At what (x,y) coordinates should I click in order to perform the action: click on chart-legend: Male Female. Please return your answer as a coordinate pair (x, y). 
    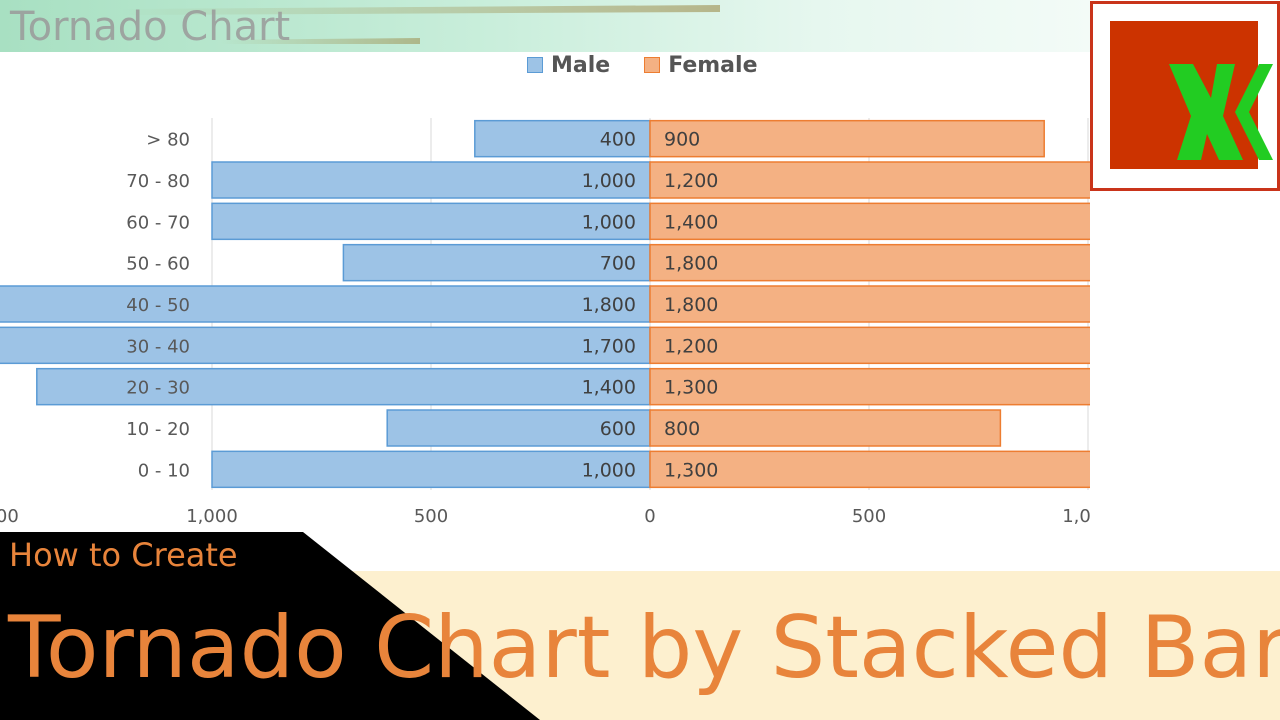
    Looking at the image, I should click on (659, 65).